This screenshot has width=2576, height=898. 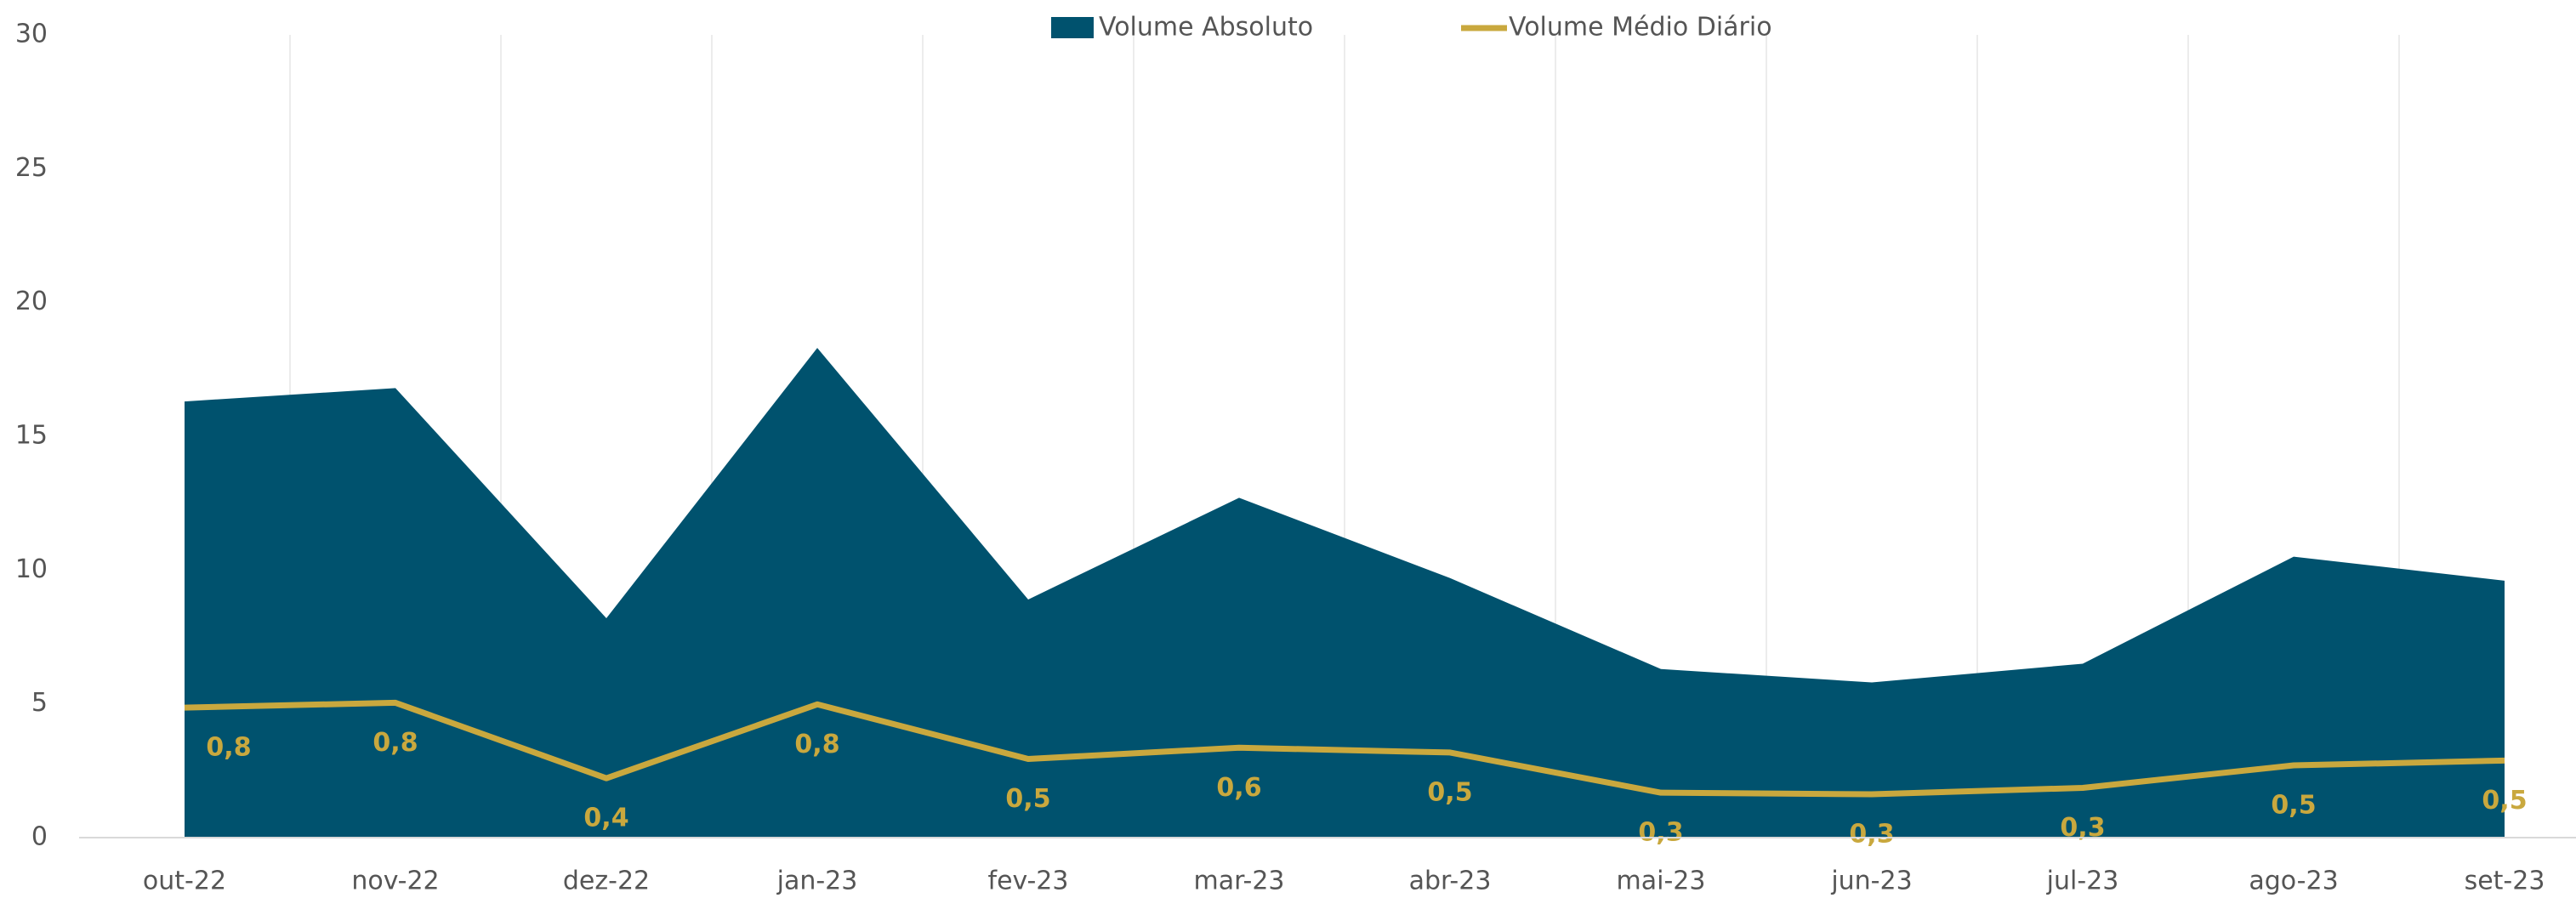 I want to click on legend-label: Volume Médio Diário, so click(x=1640, y=28).